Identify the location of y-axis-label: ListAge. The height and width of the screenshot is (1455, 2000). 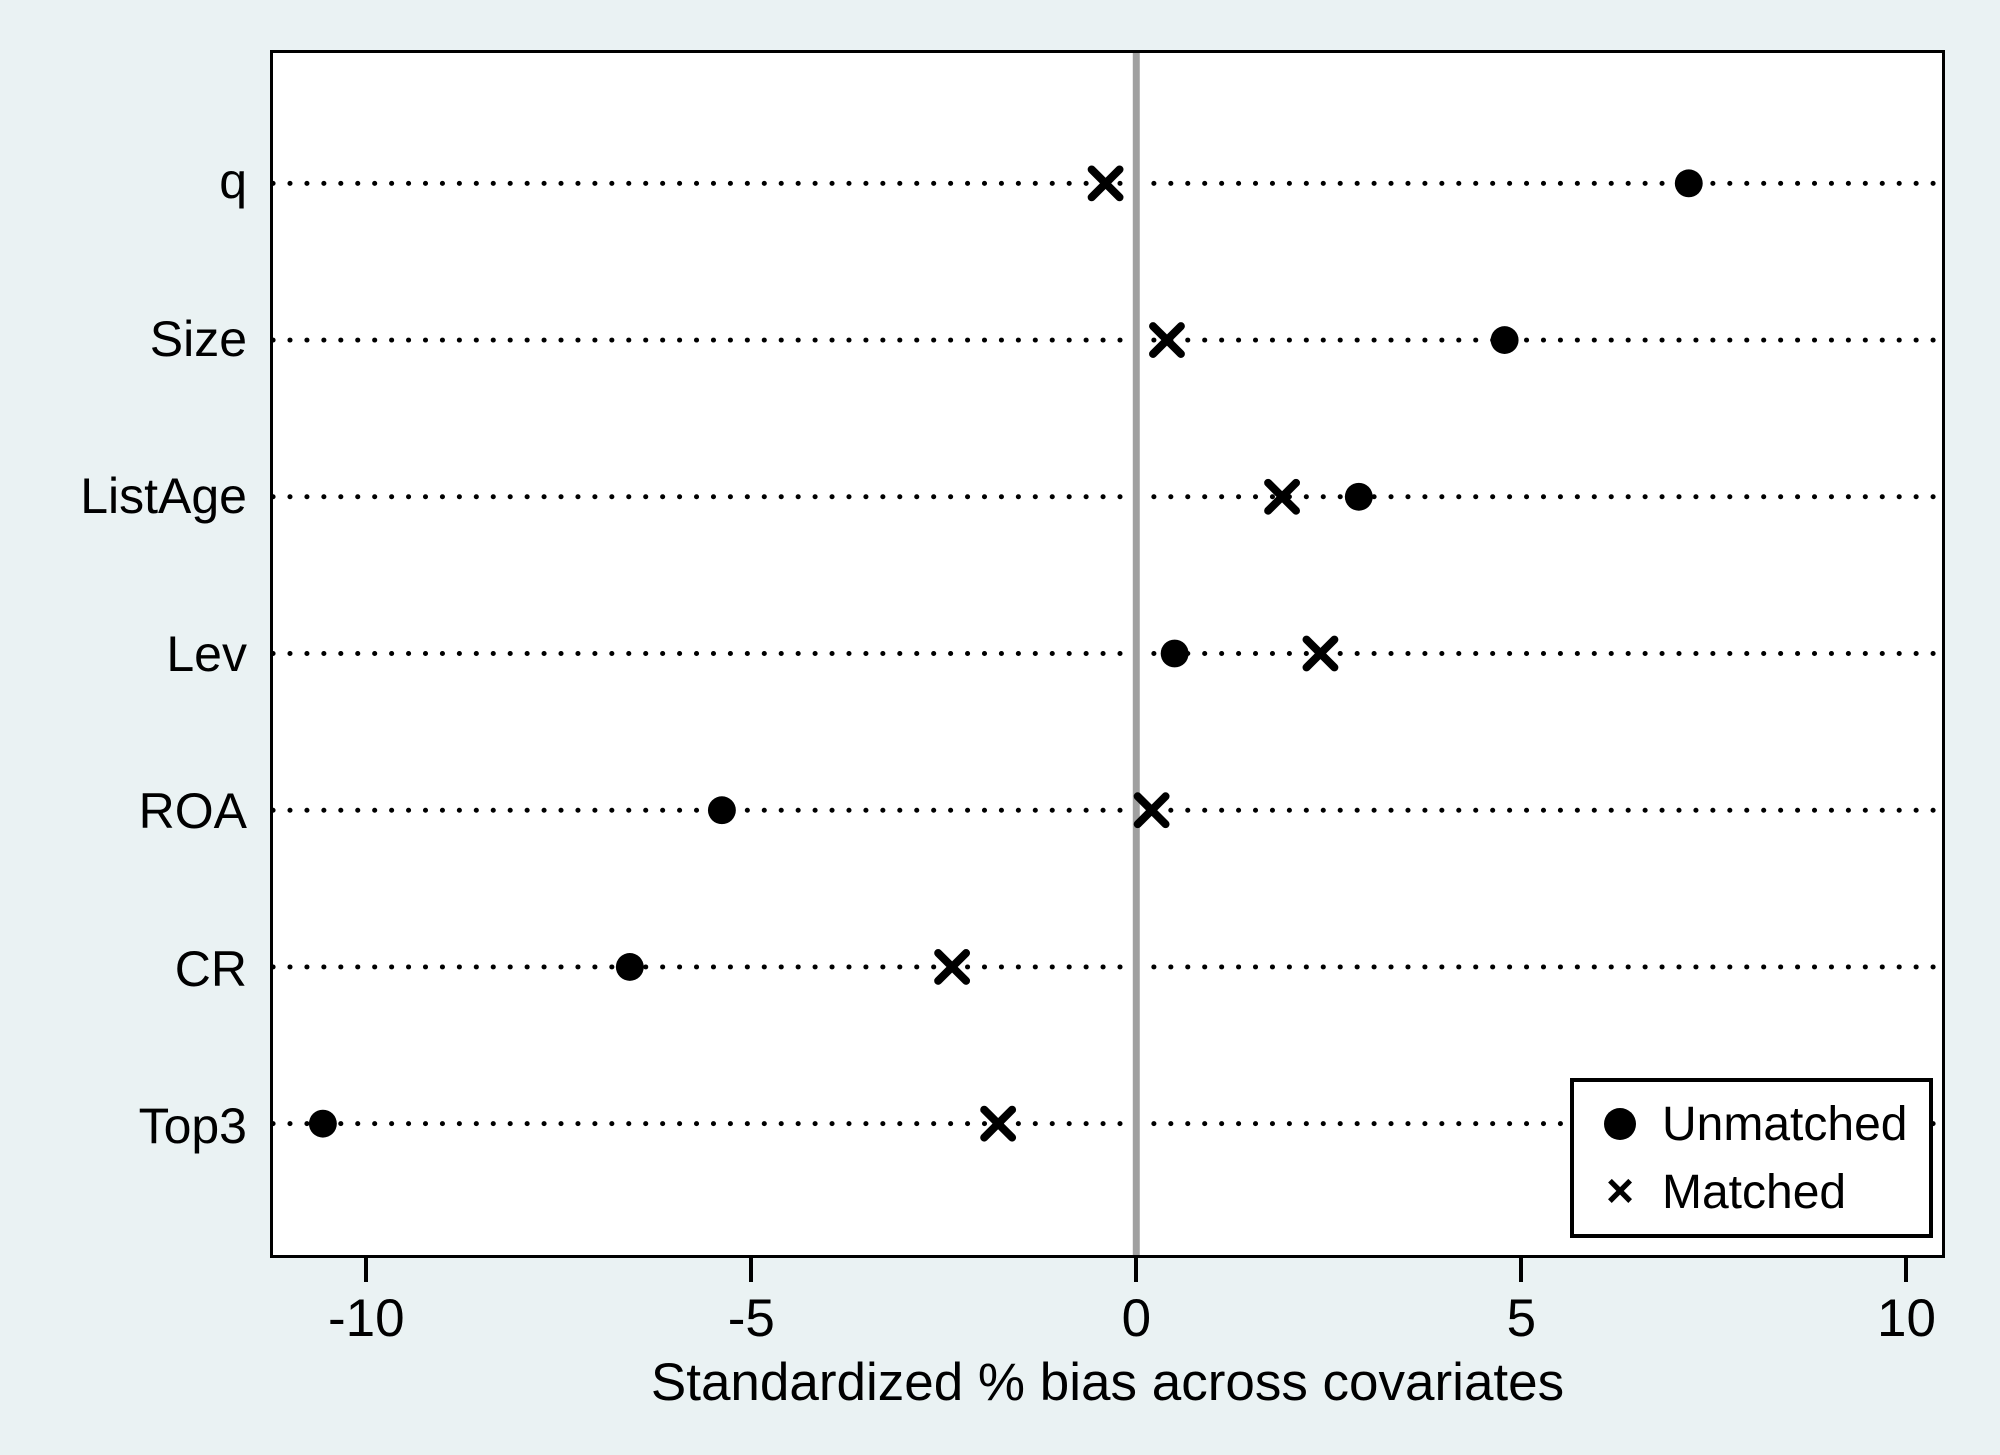
(163, 496).